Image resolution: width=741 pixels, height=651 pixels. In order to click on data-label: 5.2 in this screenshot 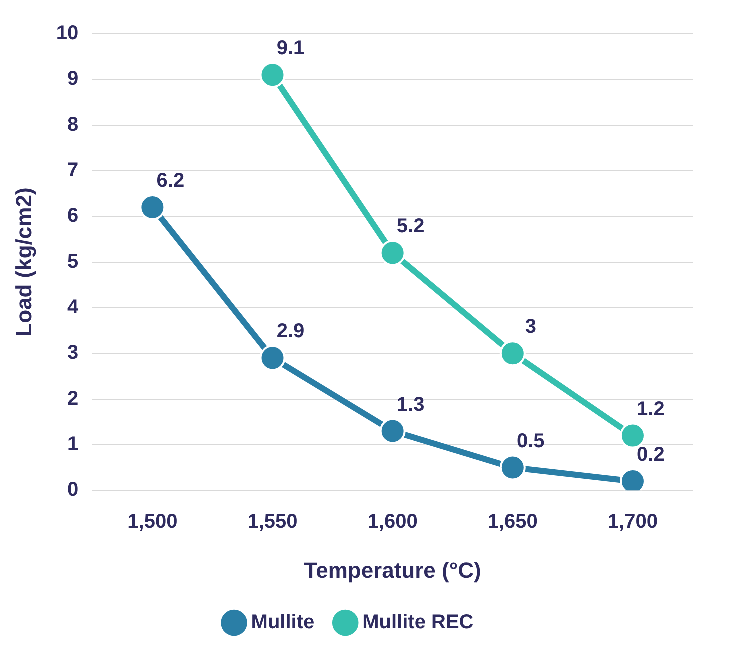, I will do `click(410, 227)`.